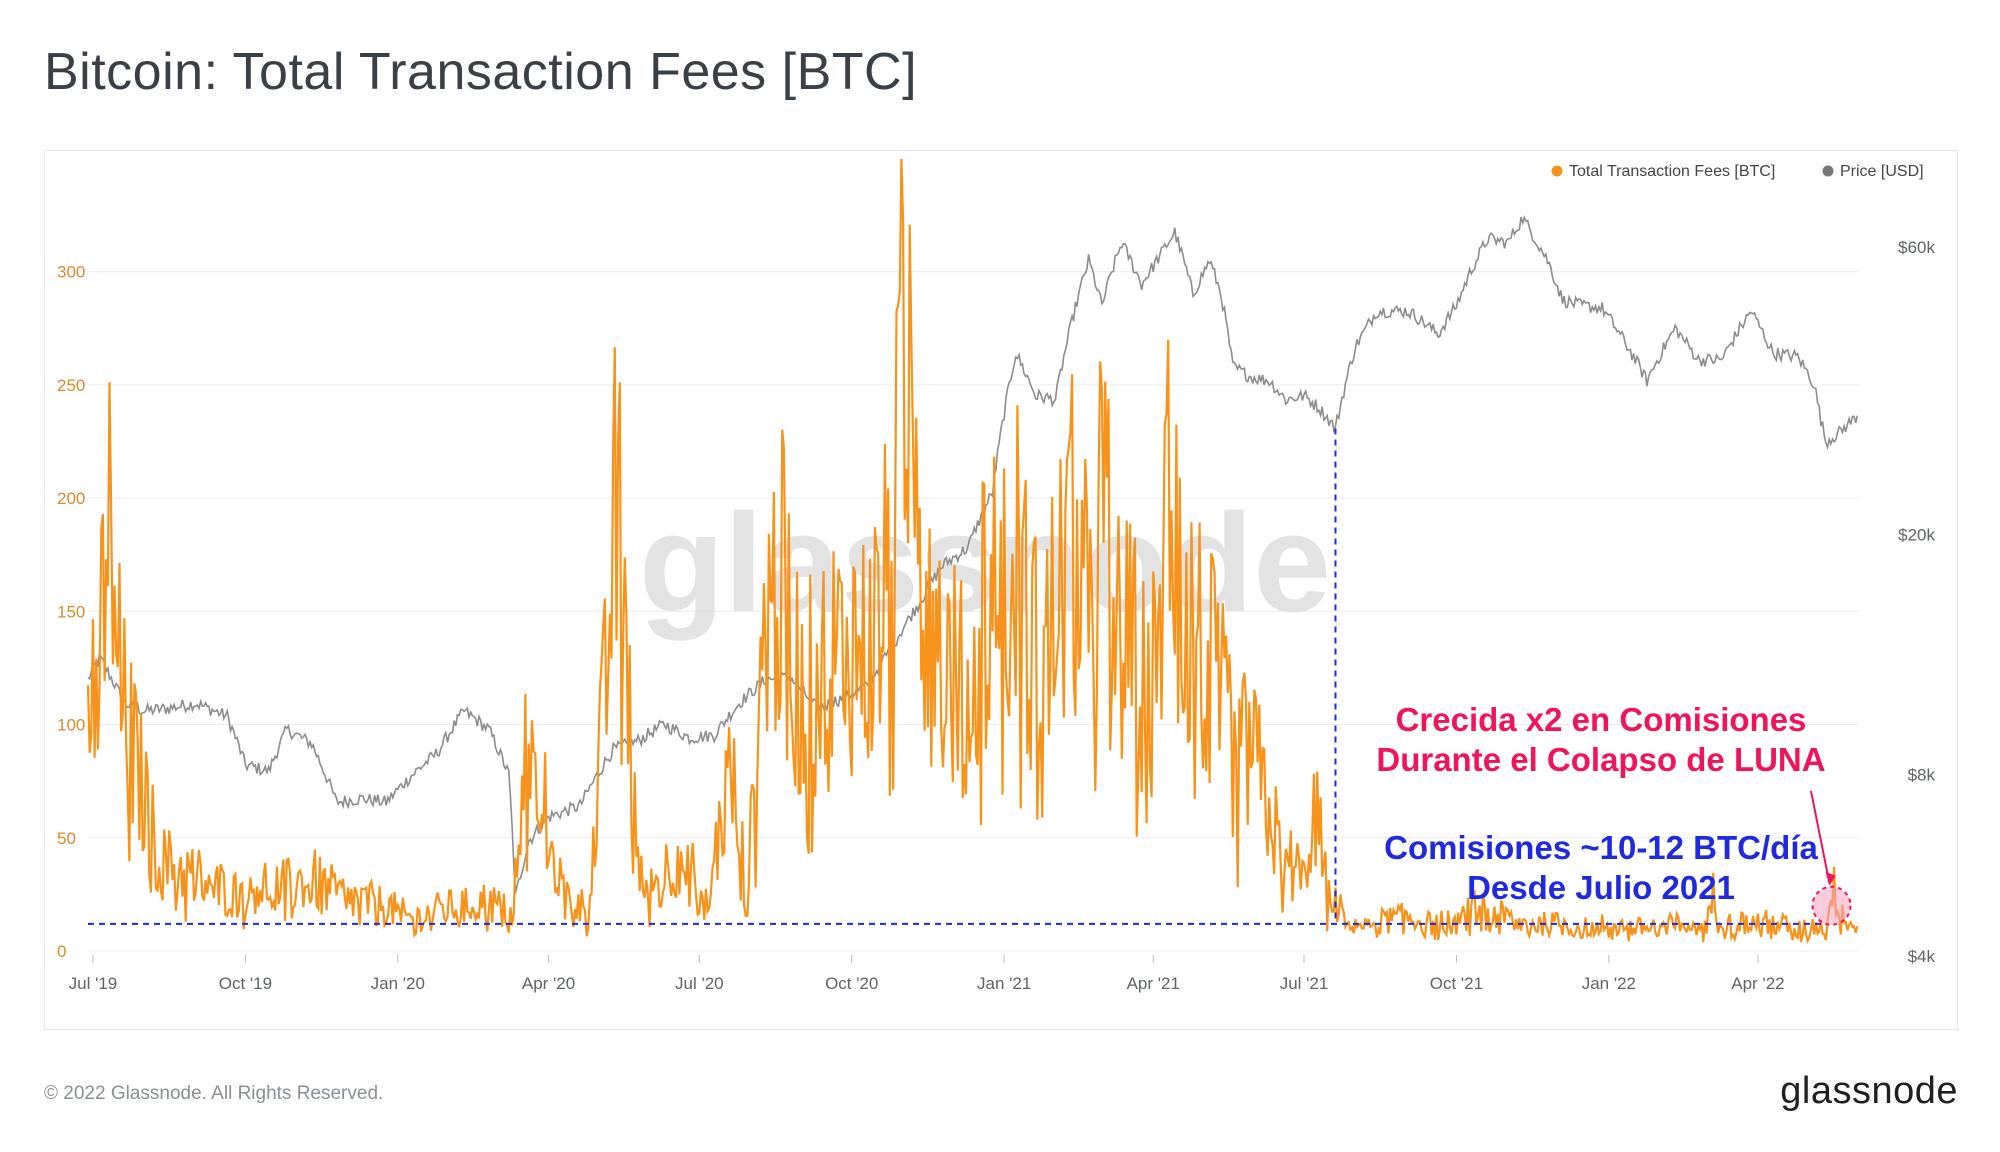 This screenshot has width=2000, height=1152. I want to click on x-axis-tick-label: Jul '21, so click(1304, 983).